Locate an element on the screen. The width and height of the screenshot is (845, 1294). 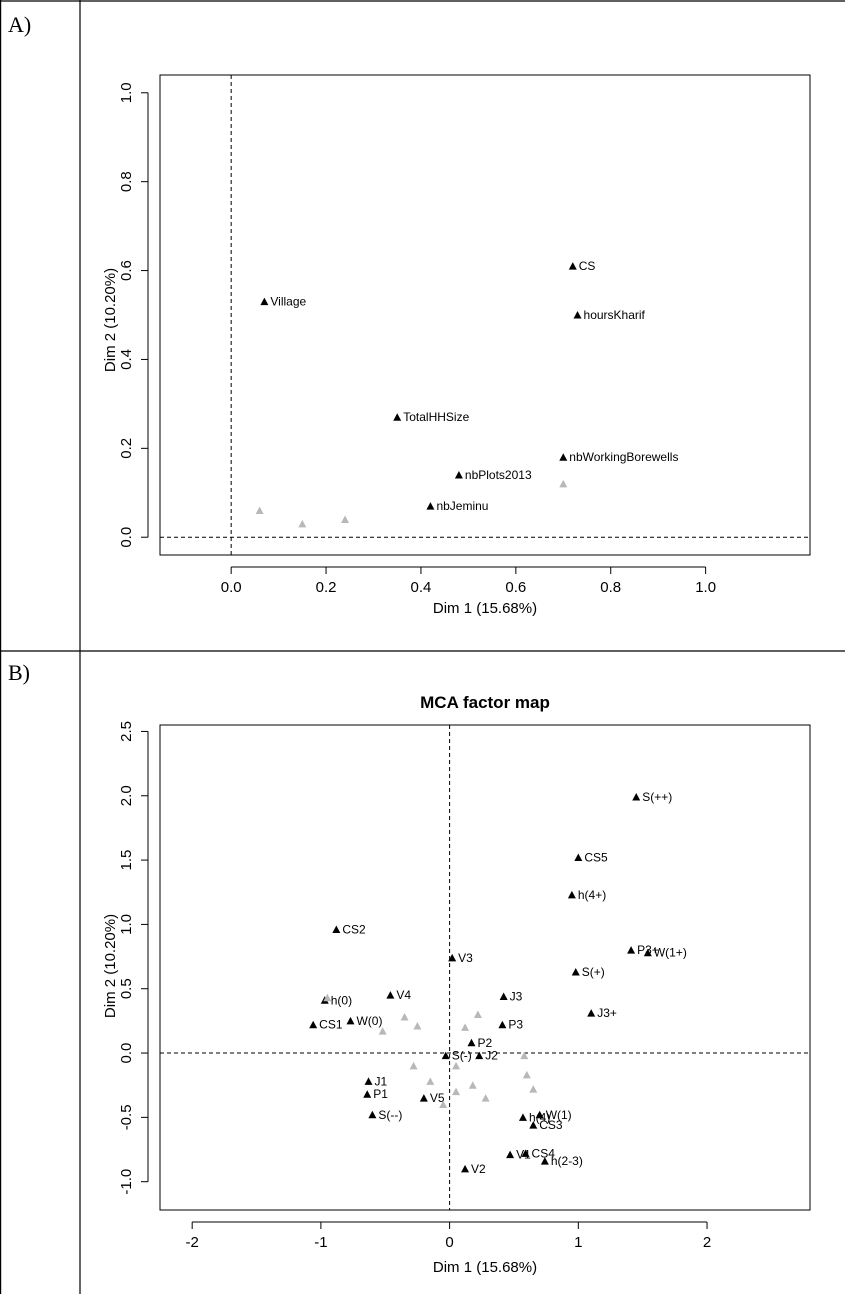
point-label: hoursKharif is located at coordinates (615, 315).